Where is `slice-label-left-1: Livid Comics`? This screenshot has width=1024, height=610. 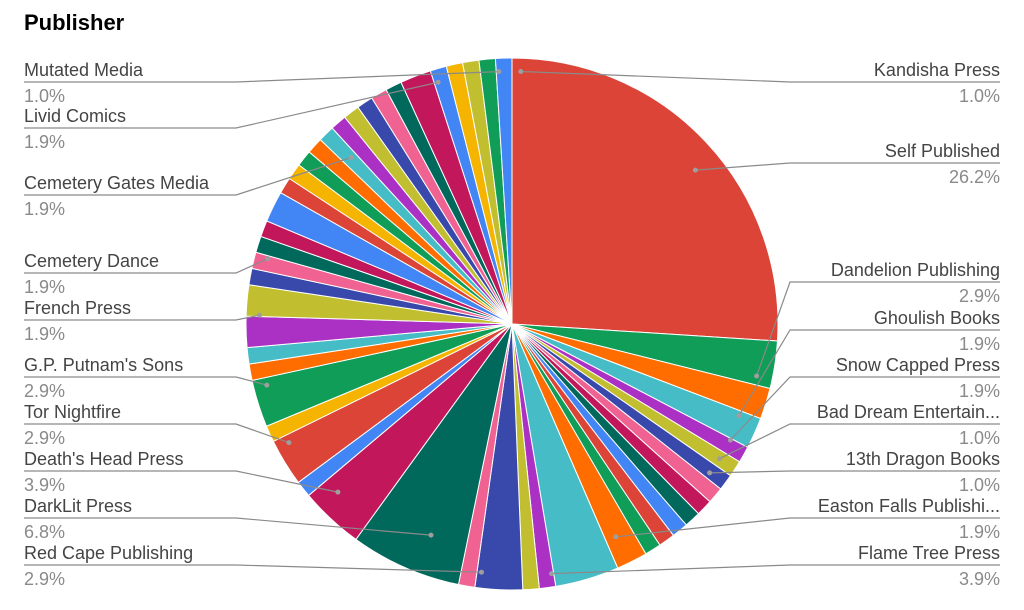 slice-label-left-1: Livid Comics is located at coordinates (75, 116).